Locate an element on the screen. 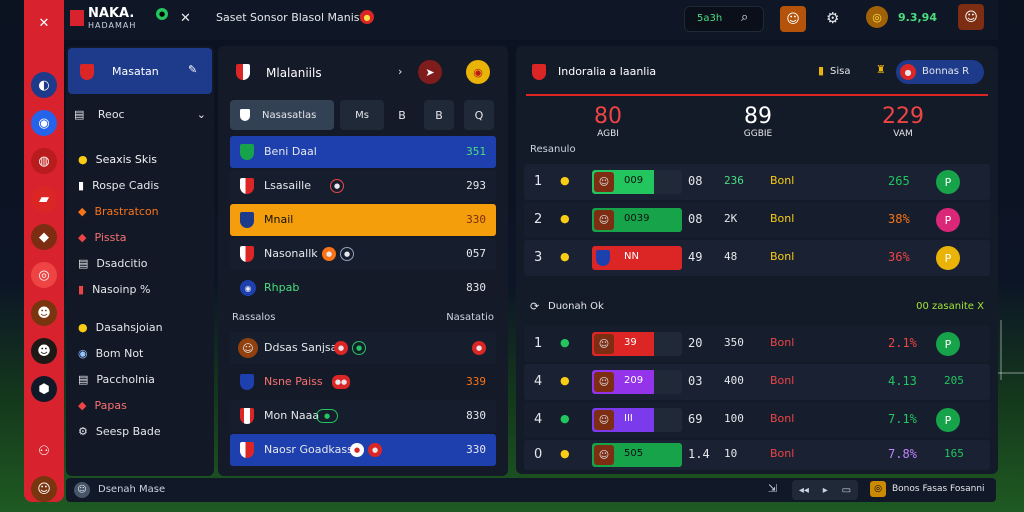 The height and width of the screenshot is (512, 1024). tab-ms: Ms is located at coordinates (362, 115).